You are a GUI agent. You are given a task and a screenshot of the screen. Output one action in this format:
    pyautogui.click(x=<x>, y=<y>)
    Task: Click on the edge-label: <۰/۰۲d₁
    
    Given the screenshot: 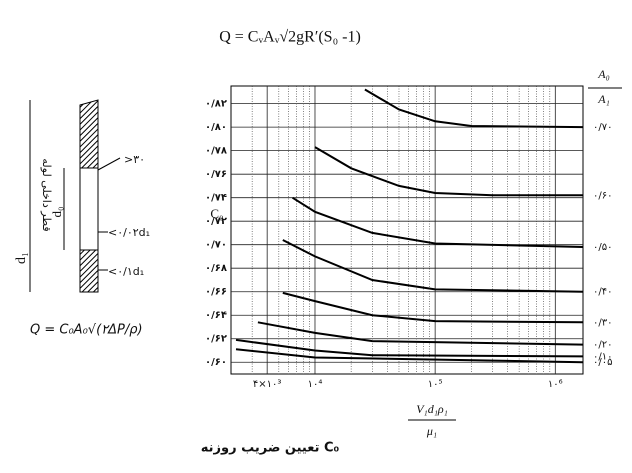 What is the action you would take?
    pyautogui.click(x=129, y=232)
    